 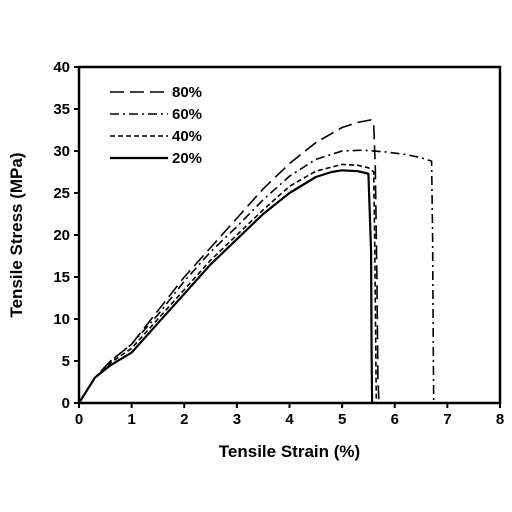 What do you see at coordinates (395, 419) in the screenshot?
I see `x-tick-label: 6` at bounding box center [395, 419].